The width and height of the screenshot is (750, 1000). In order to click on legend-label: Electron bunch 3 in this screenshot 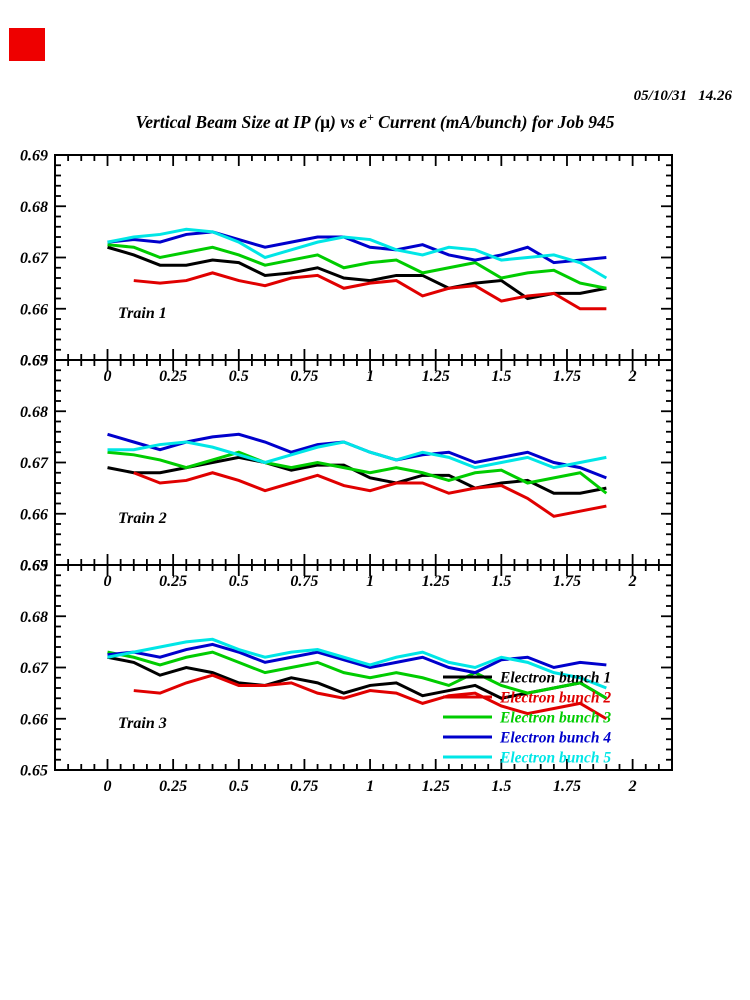, I will do `click(555, 718)`.